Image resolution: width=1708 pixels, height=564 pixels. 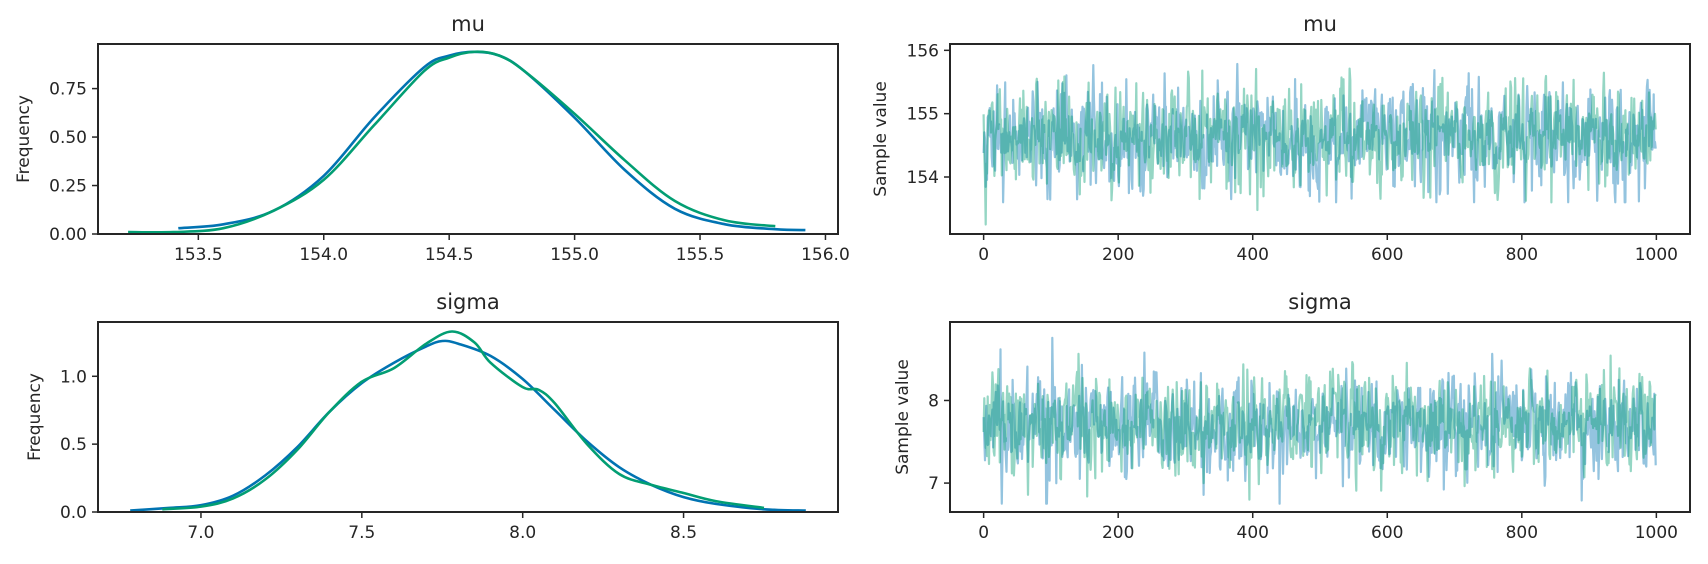 I want to click on y-tick-label: 0.5, so click(x=73, y=445).